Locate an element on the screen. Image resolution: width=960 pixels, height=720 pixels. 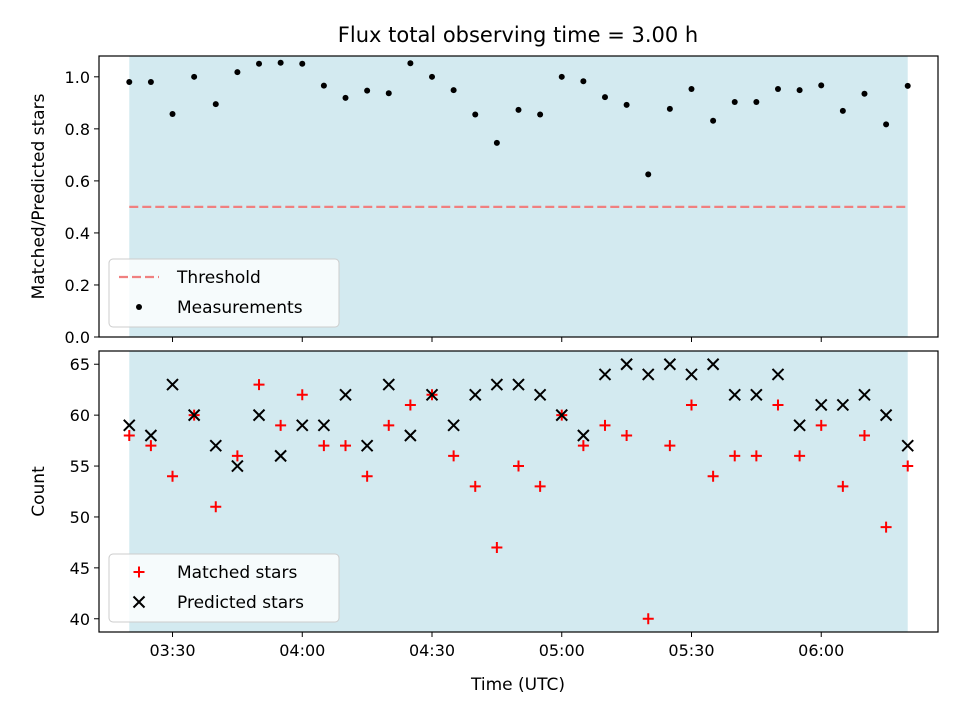
legend-swatch is located at coordinates (139, 602).